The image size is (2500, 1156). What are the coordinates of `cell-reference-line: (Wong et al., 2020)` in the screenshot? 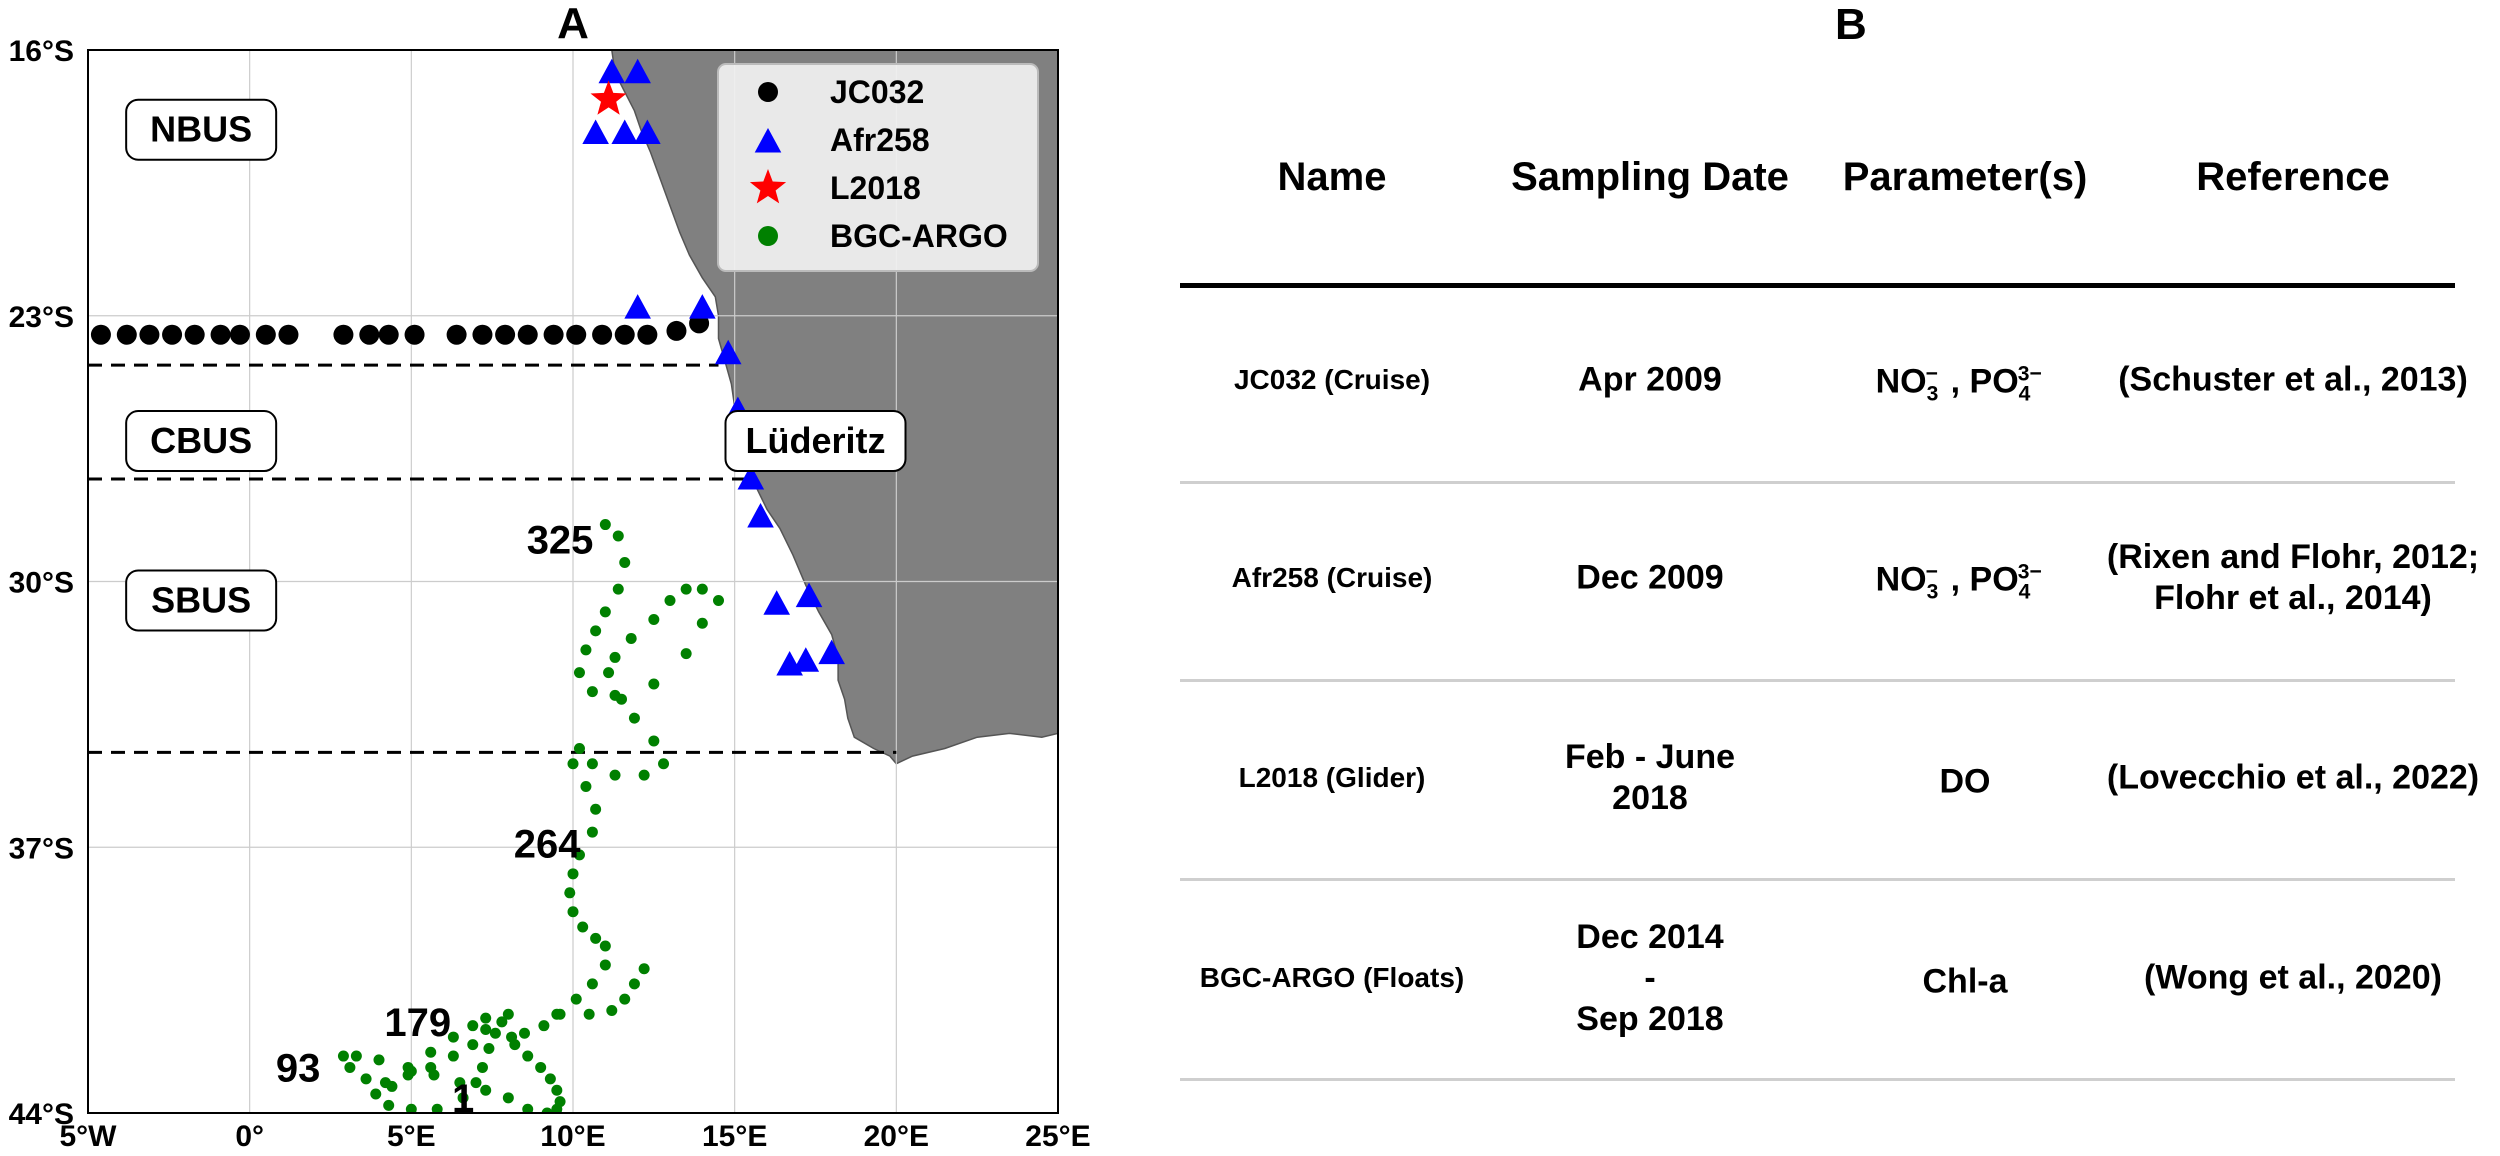 It's located at (2293, 977).